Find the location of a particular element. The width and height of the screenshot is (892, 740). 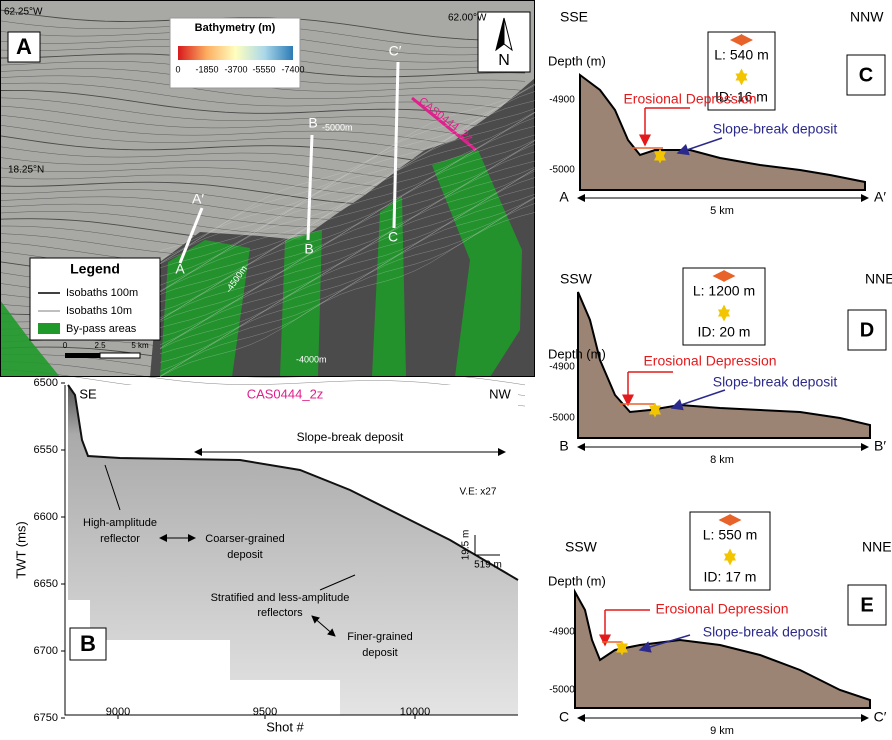

label: Legend is located at coordinates (95, 269).